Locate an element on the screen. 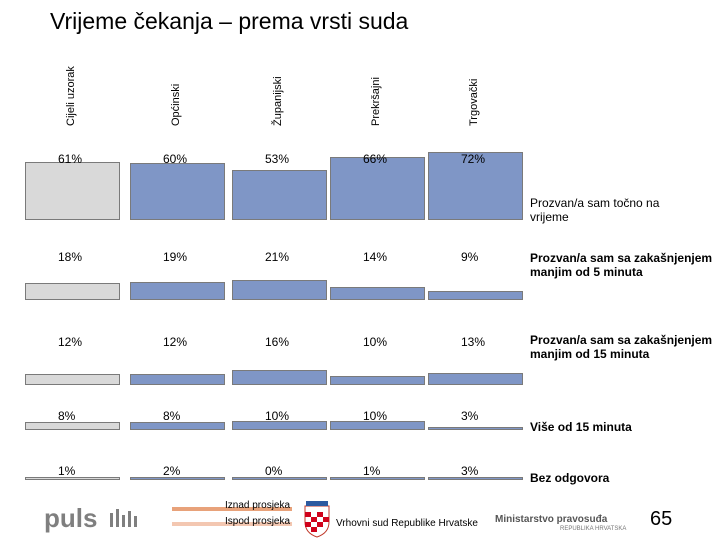  value-label: 2% is located at coordinates (172, 471).